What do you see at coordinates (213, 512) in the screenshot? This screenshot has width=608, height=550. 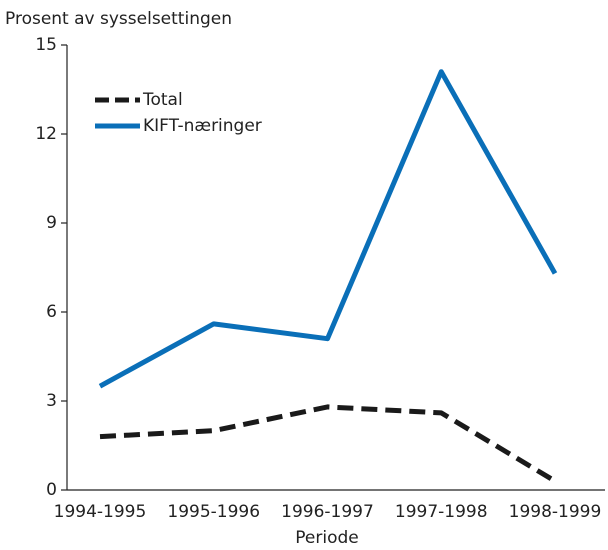 I see `x-tick-label: 1995-1996` at bounding box center [213, 512].